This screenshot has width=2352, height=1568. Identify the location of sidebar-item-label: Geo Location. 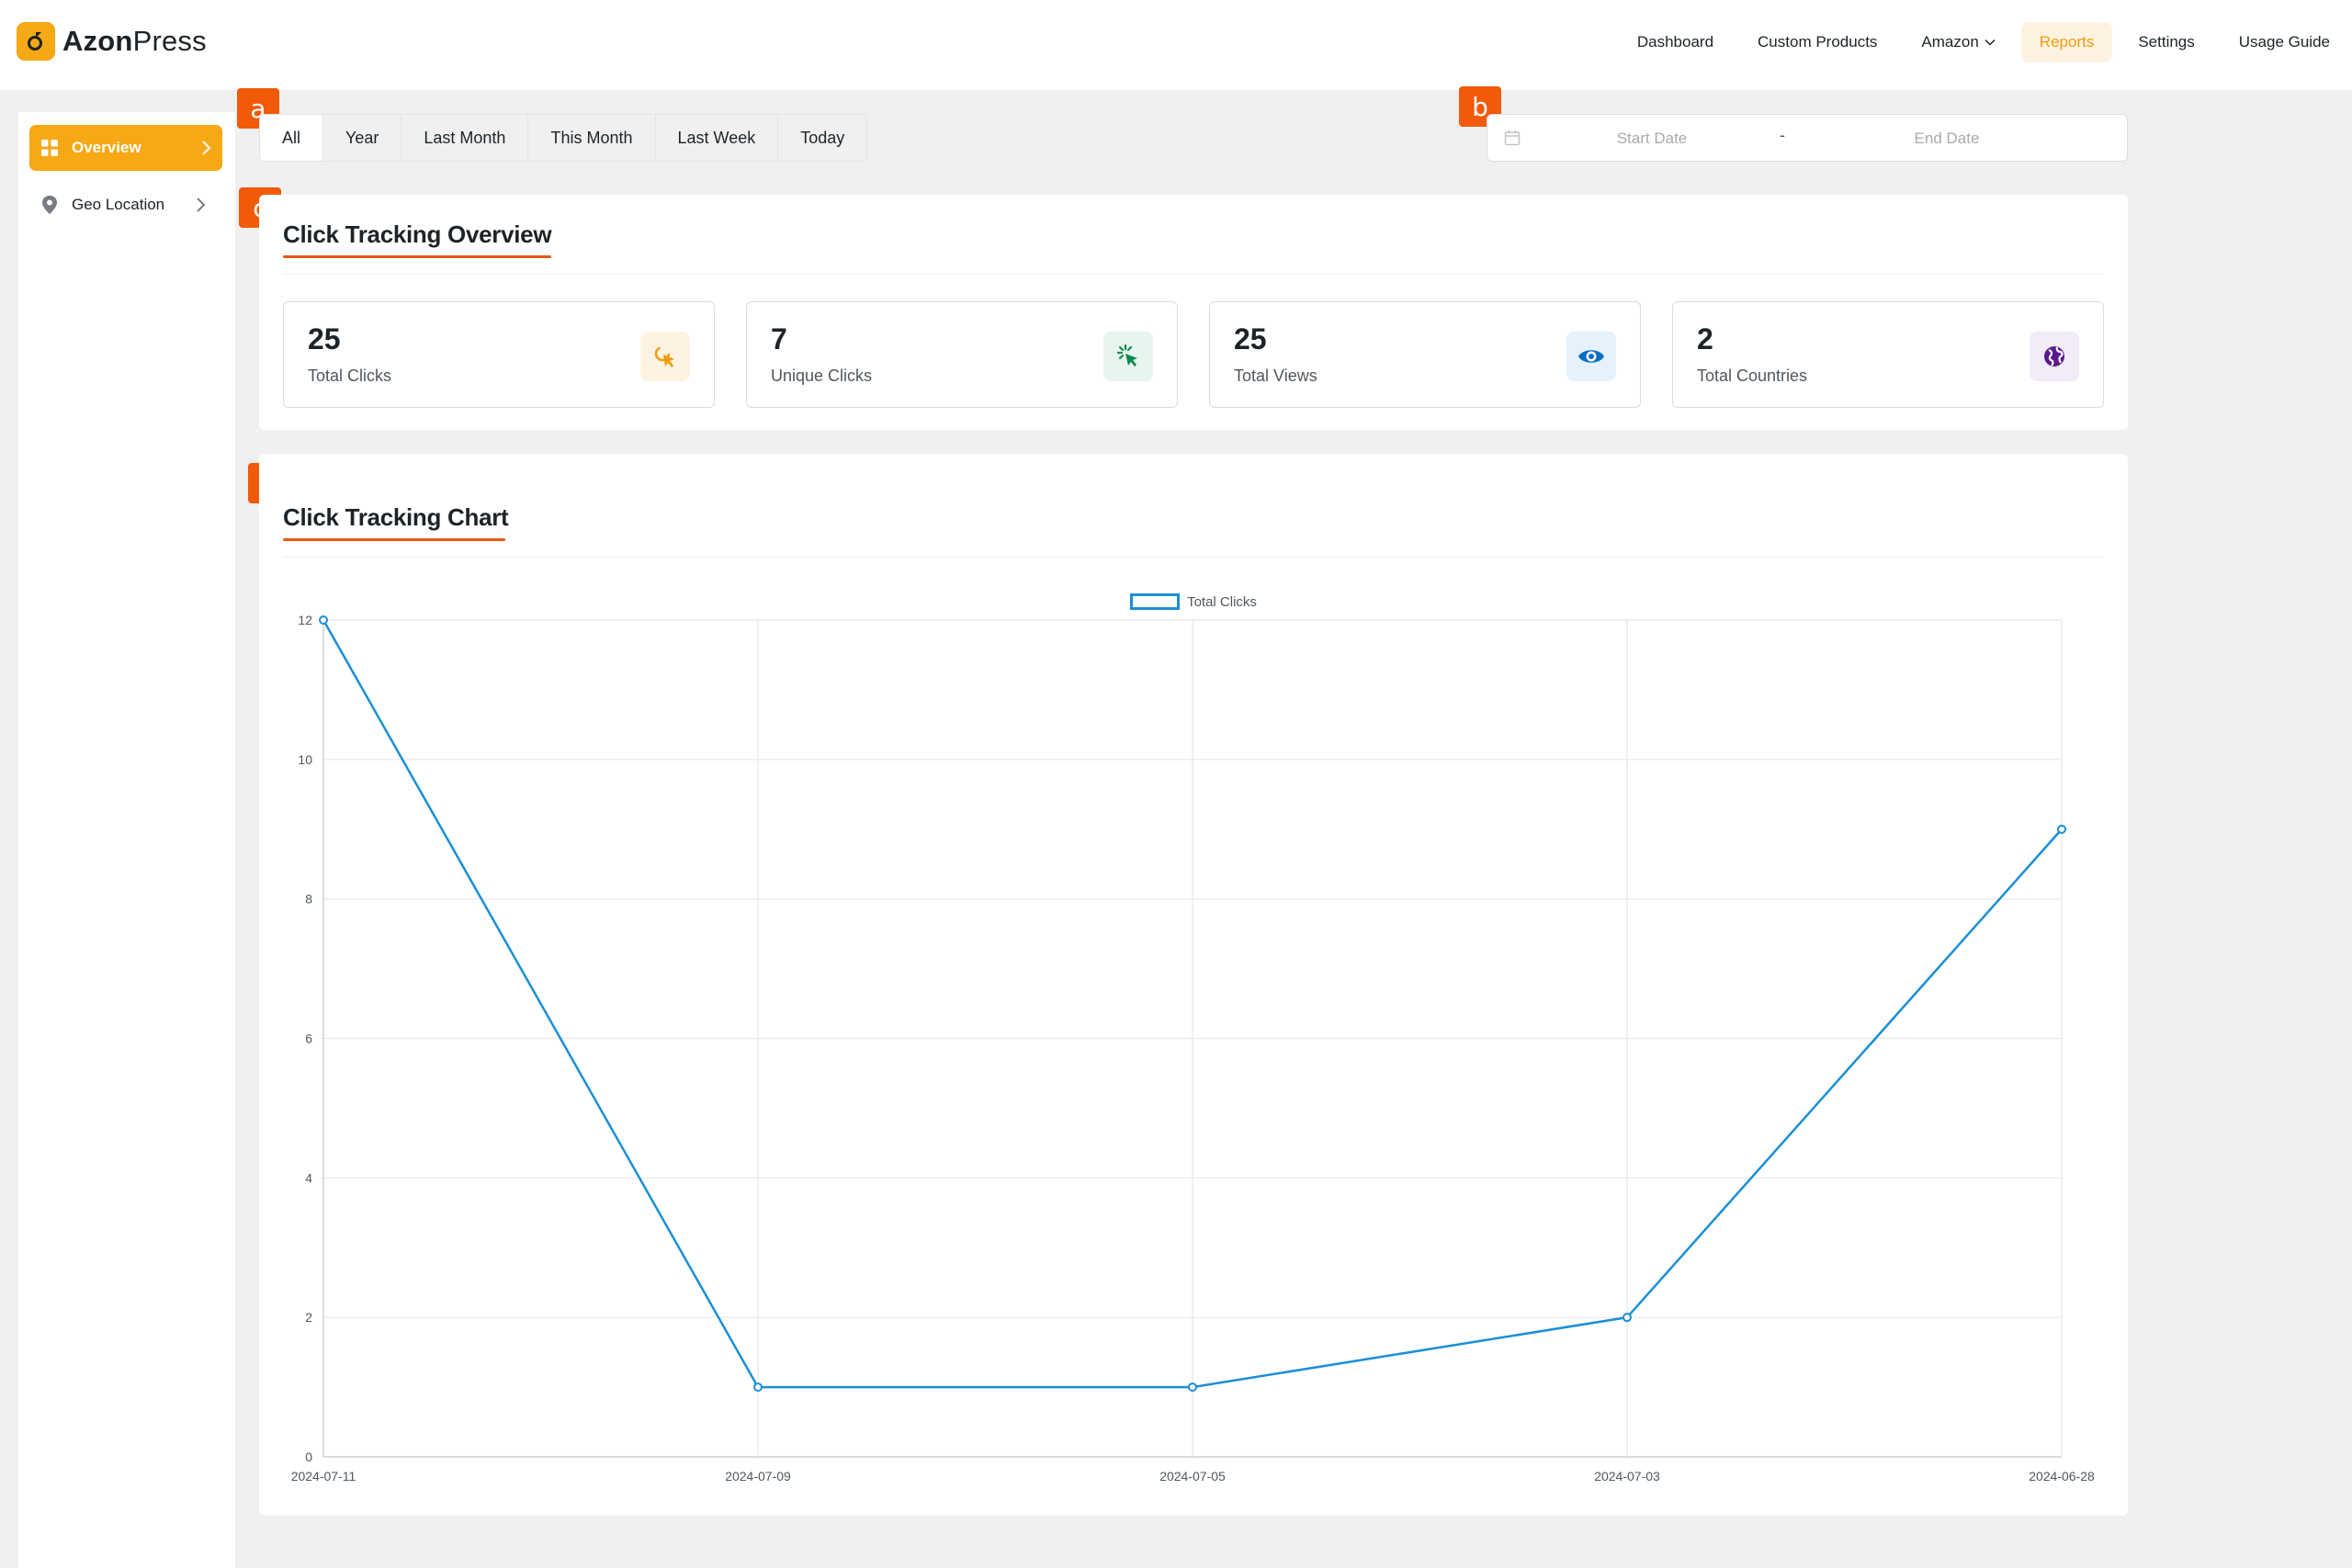
(118, 205).